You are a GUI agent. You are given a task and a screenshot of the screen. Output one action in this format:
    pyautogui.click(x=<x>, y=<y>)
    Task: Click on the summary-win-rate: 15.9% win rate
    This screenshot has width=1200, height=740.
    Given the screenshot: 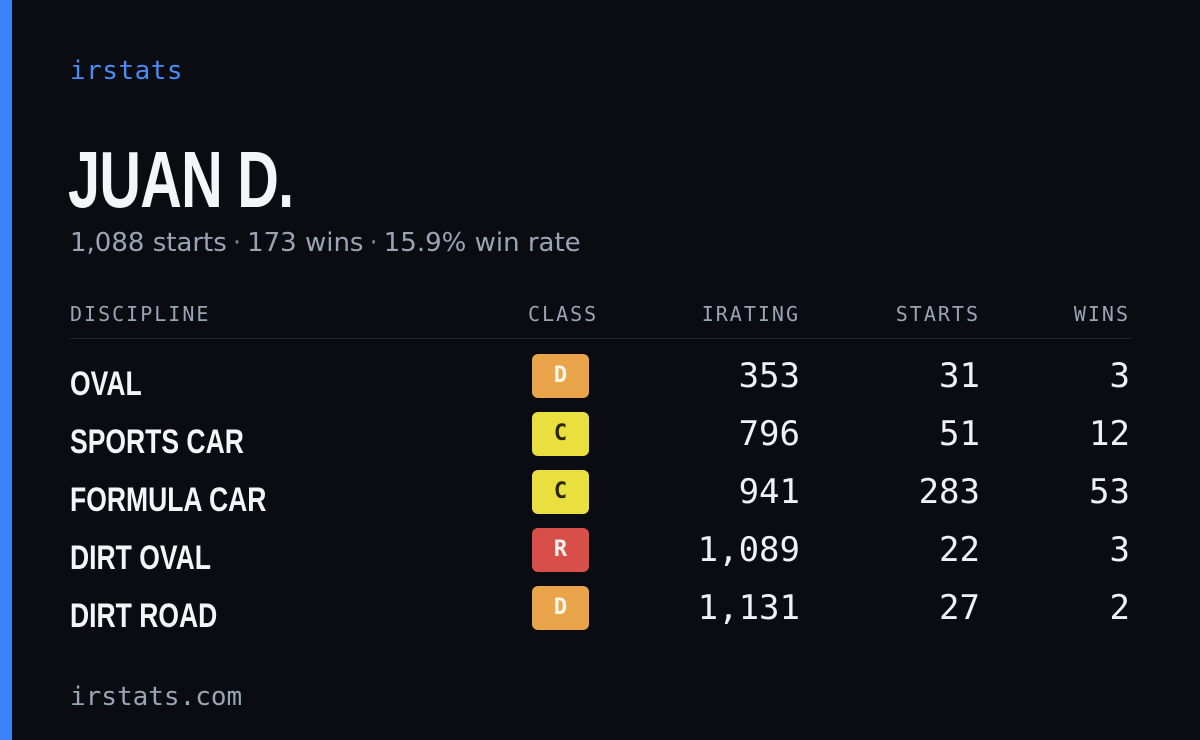 What is the action you would take?
    pyautogui.click(x=482, y=243)
    